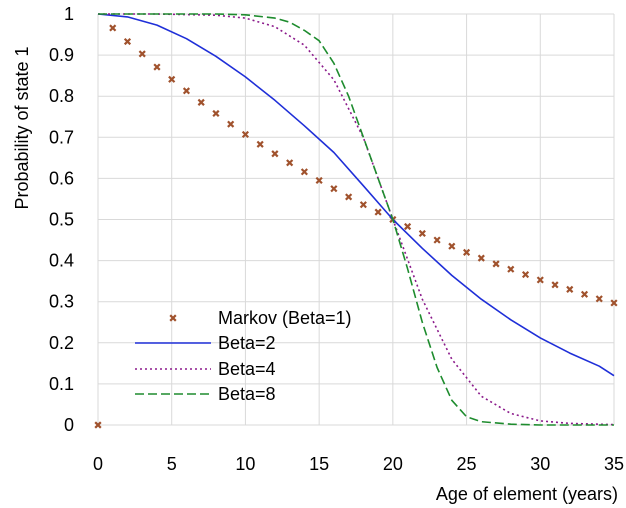  I want to click on y-tick-label: 0.8, so click(61, 96).